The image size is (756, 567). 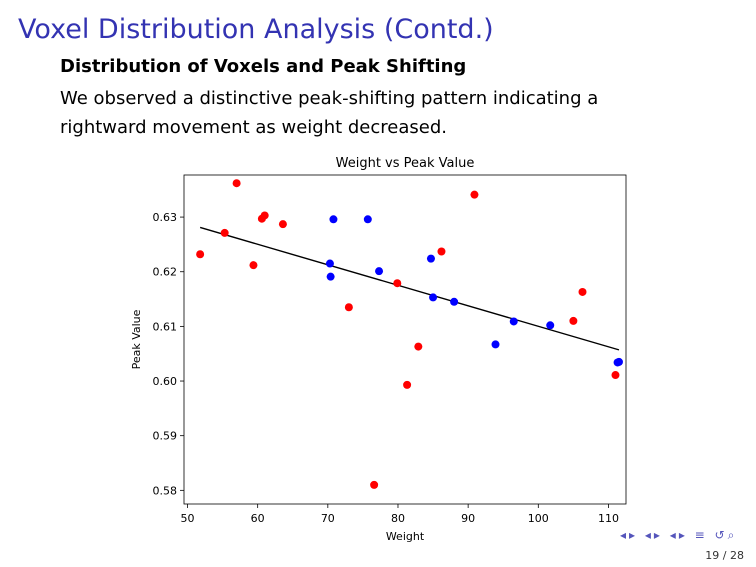 What do you see at coordinates (136, 339) in the screenshot?
I see `y-axis-label: Peak Value` at bounding box center [136, 339].